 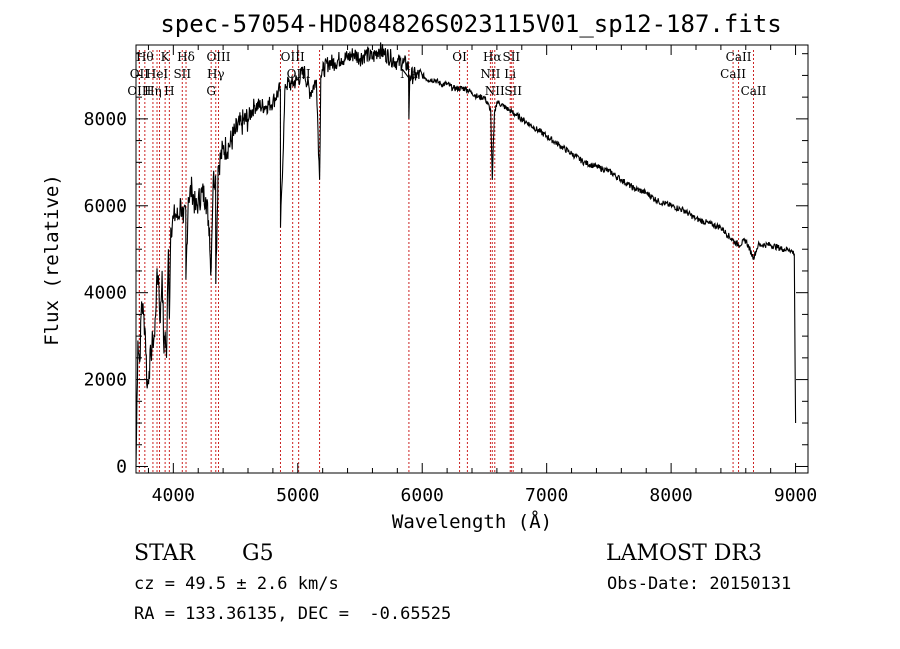 What do you see at coordinates (510, 74) in the screenshot?
I see `line-label: Li` at bounding box center [510, 74].